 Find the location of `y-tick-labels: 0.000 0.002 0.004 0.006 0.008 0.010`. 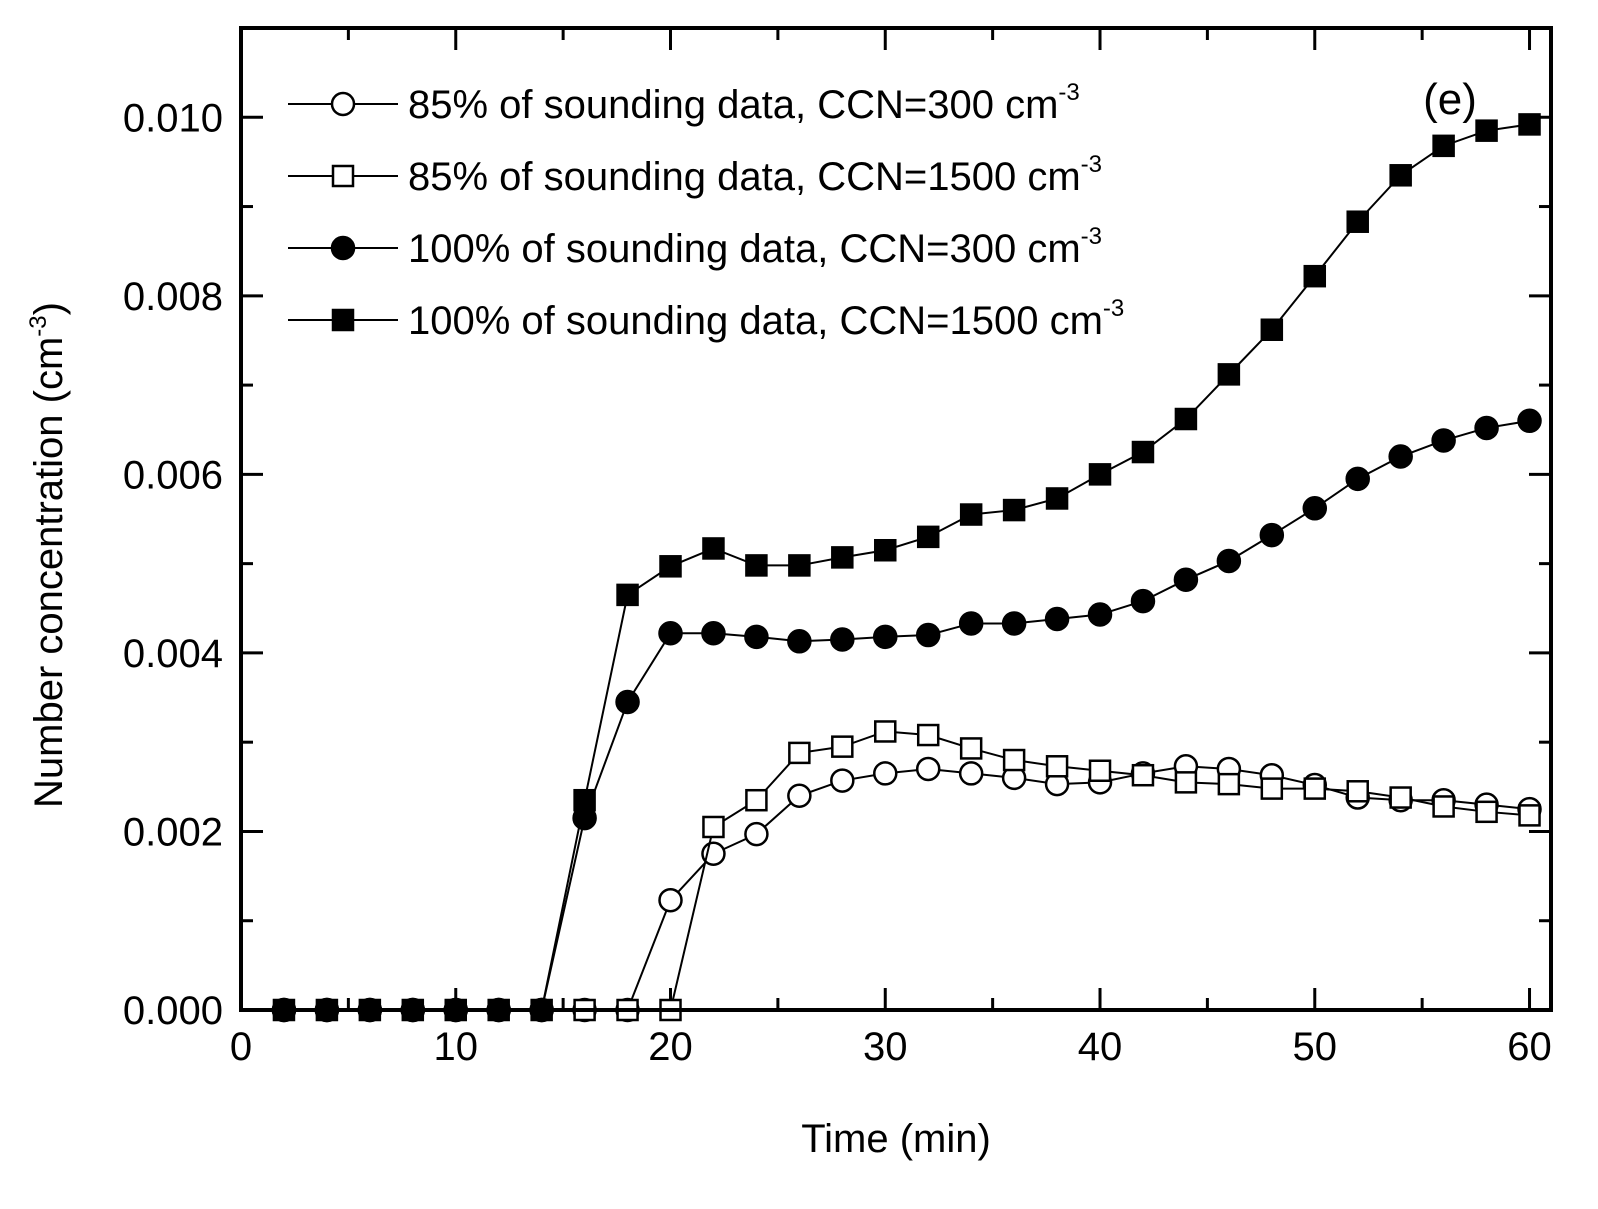

y-tick-labels: 0.000 0.002 0.004 0.006 0.008 0.010 is located at coordinates (173, 564).